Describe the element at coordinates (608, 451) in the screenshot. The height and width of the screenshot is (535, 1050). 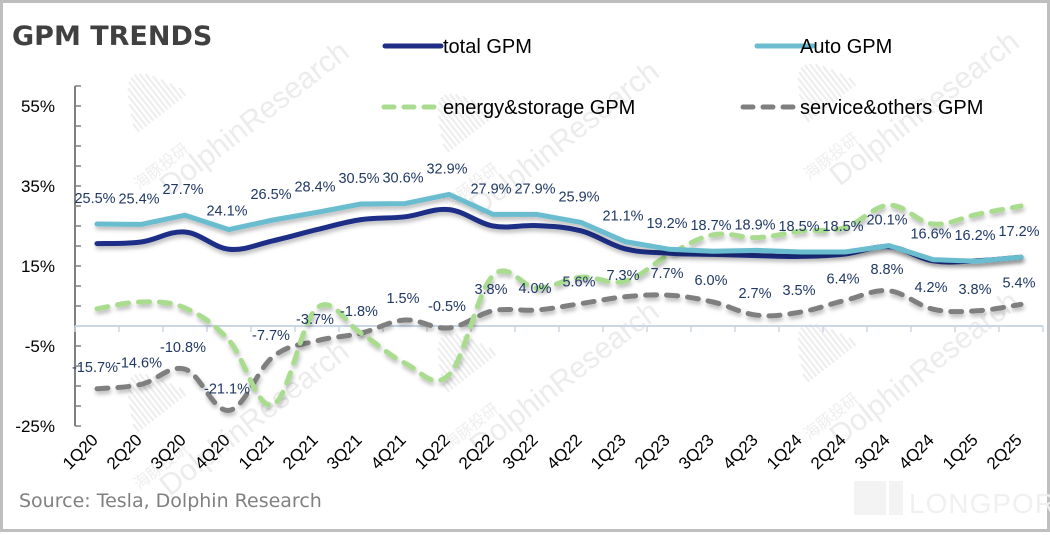
I see `x-tick-label: 1Q23` at that location.